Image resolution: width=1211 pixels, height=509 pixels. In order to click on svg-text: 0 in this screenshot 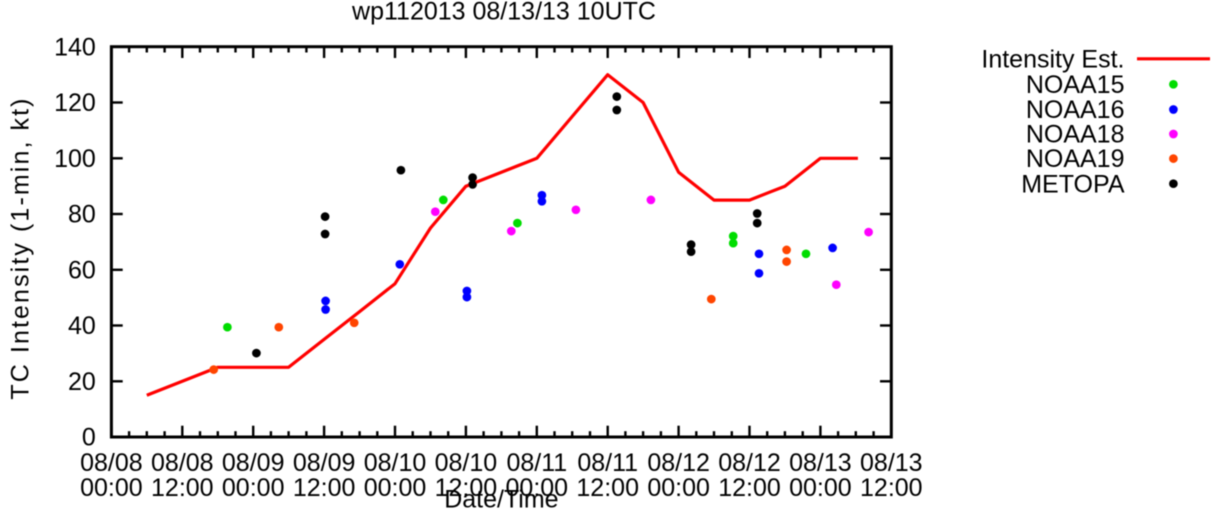, I will do `click(89, 438)`.